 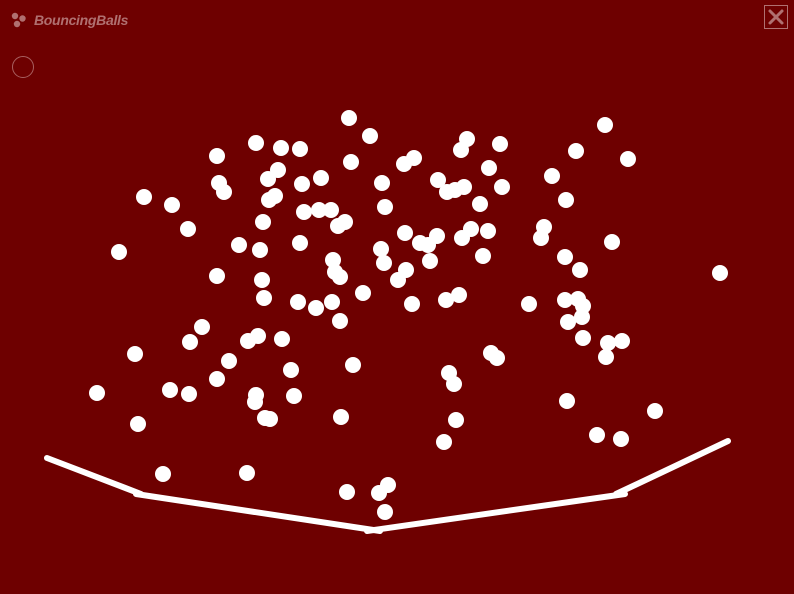 I want to click on ramp-lines, so click(x=387, y=486).